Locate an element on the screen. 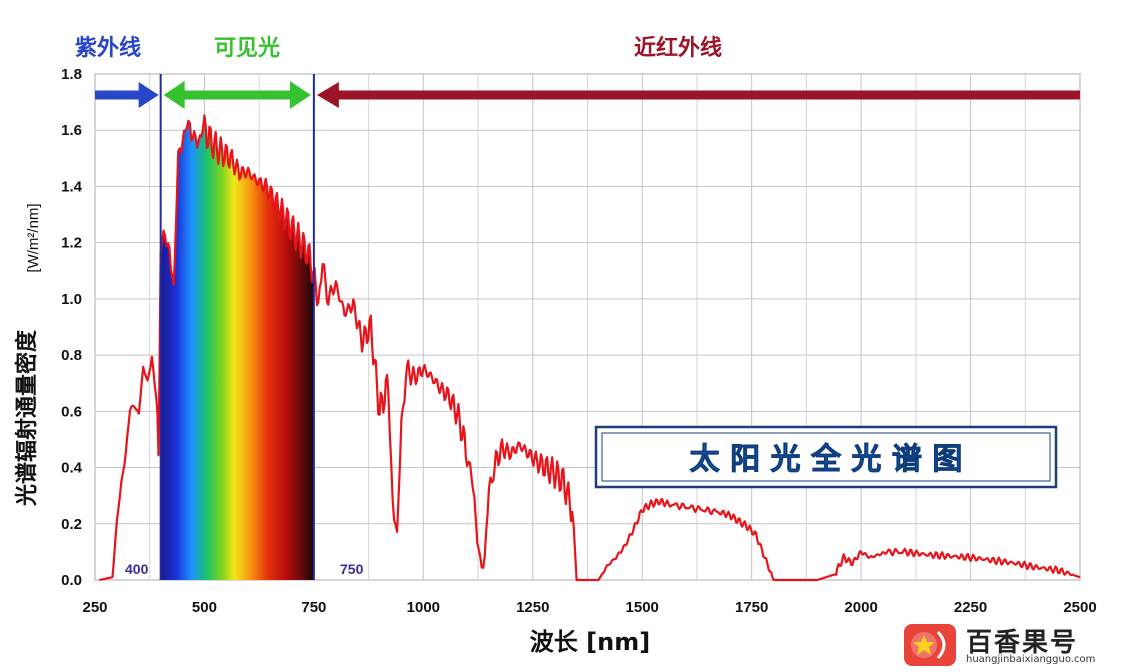 The height and width of the screenshot is (672, 1122). y-tick-labels: 0.0 0.2 0.4 0.6 0.8 1.0 1.2 1.4 1.6 1.8 is located at coordinates (72, 327).